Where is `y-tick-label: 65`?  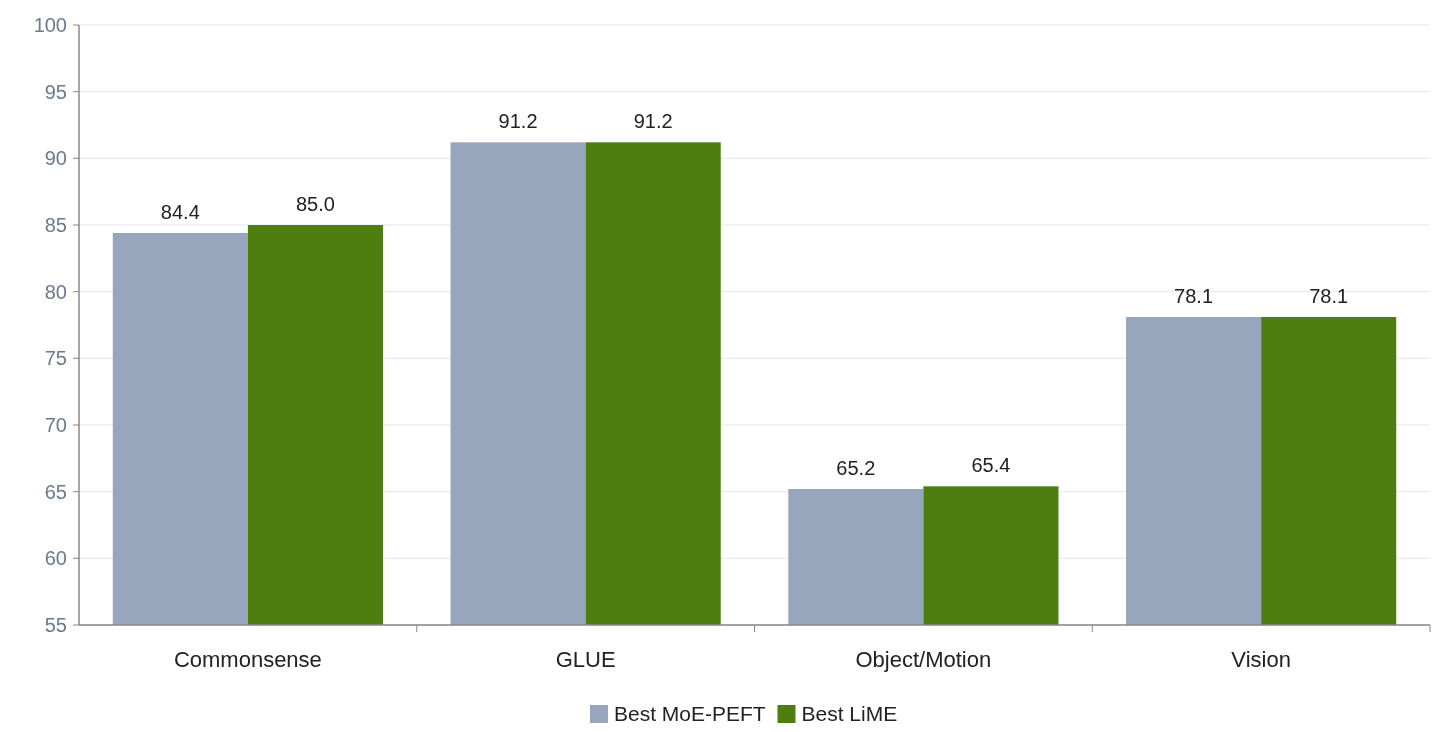 y-tick-label: 65 is located at coordinates (55, 491).